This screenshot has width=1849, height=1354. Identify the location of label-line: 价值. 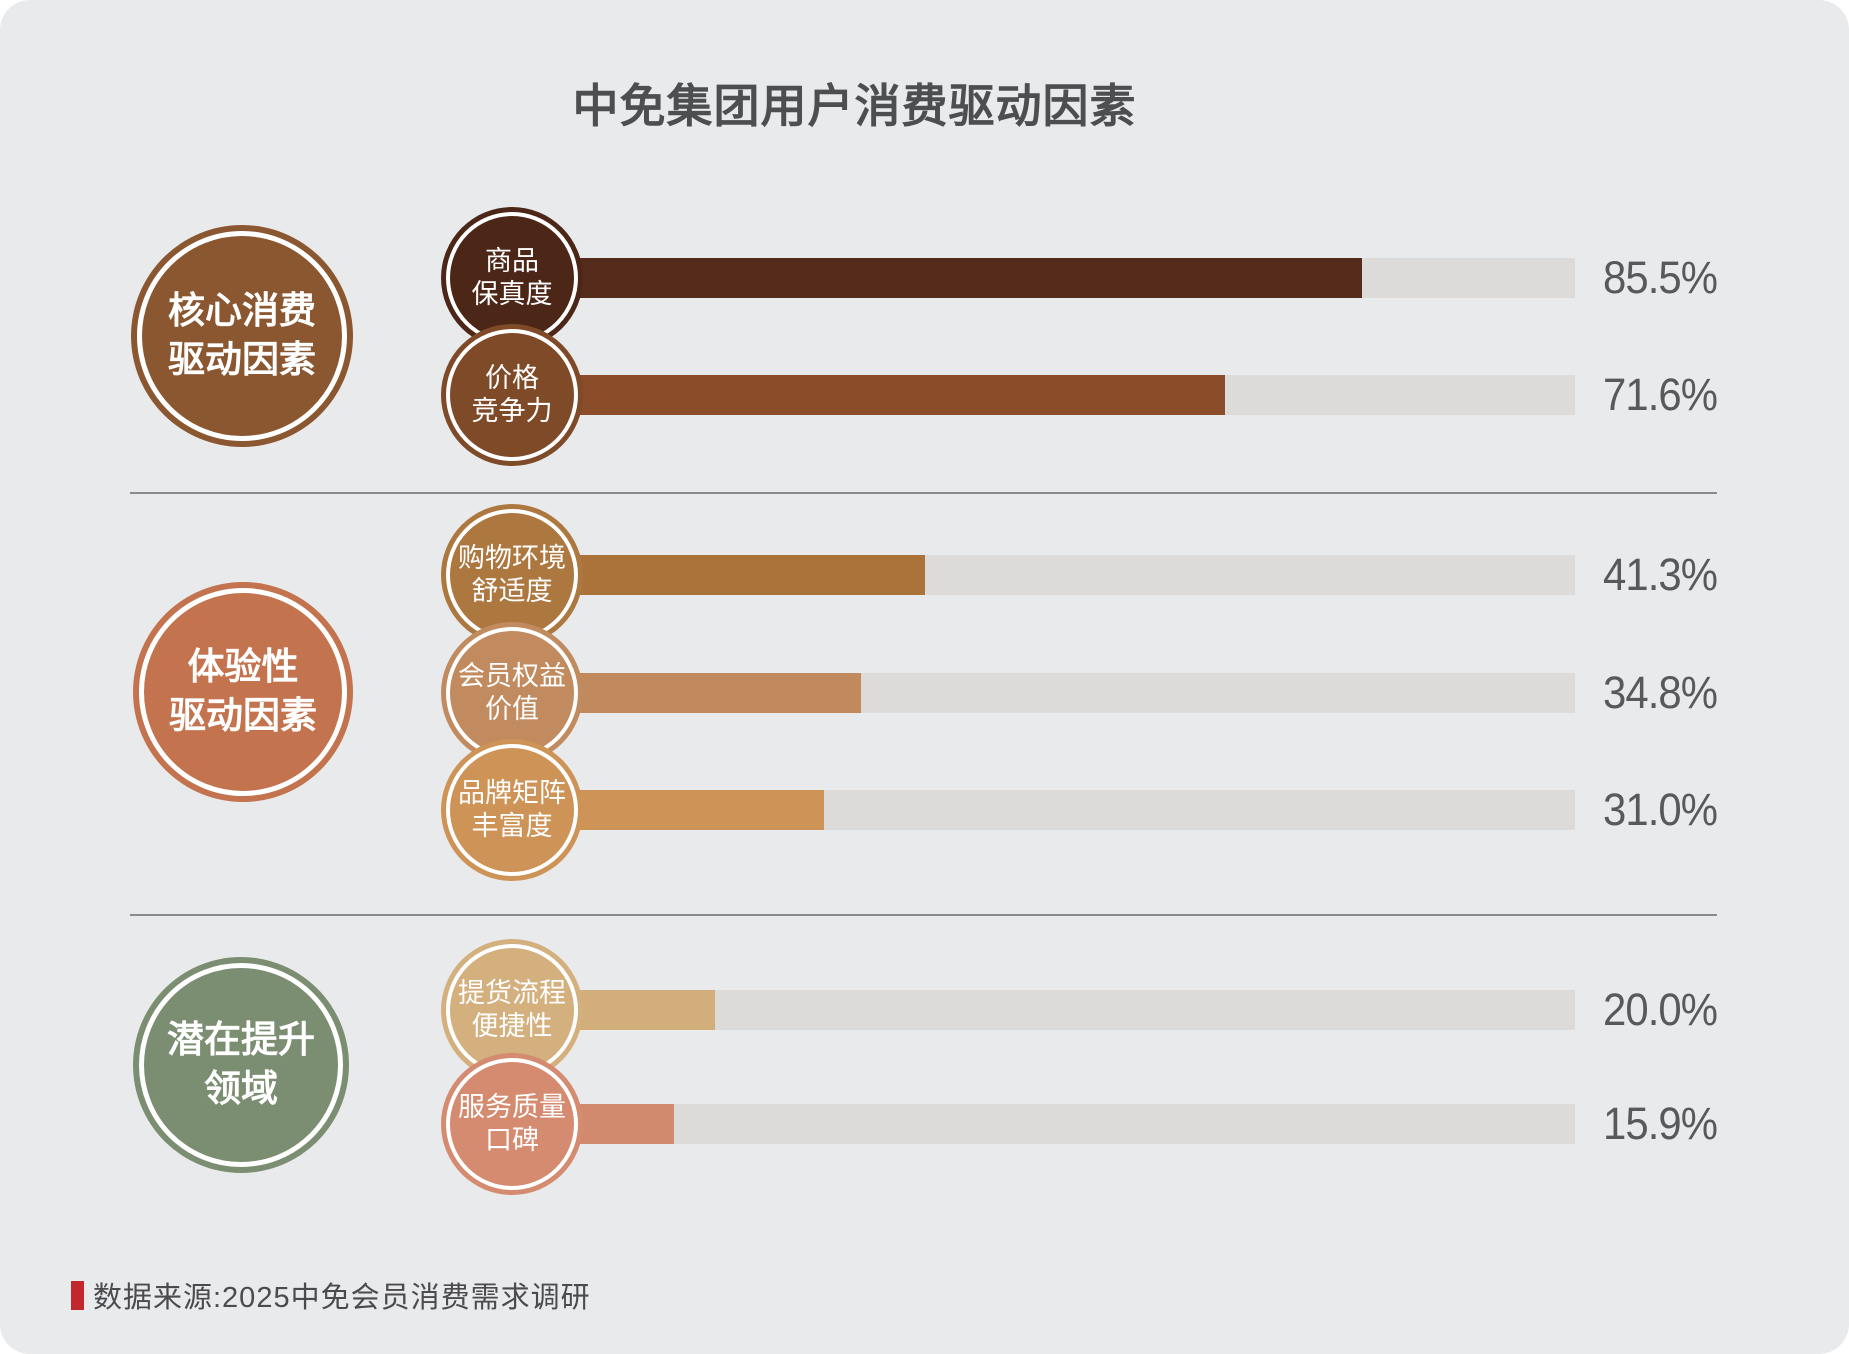
(512, 709).